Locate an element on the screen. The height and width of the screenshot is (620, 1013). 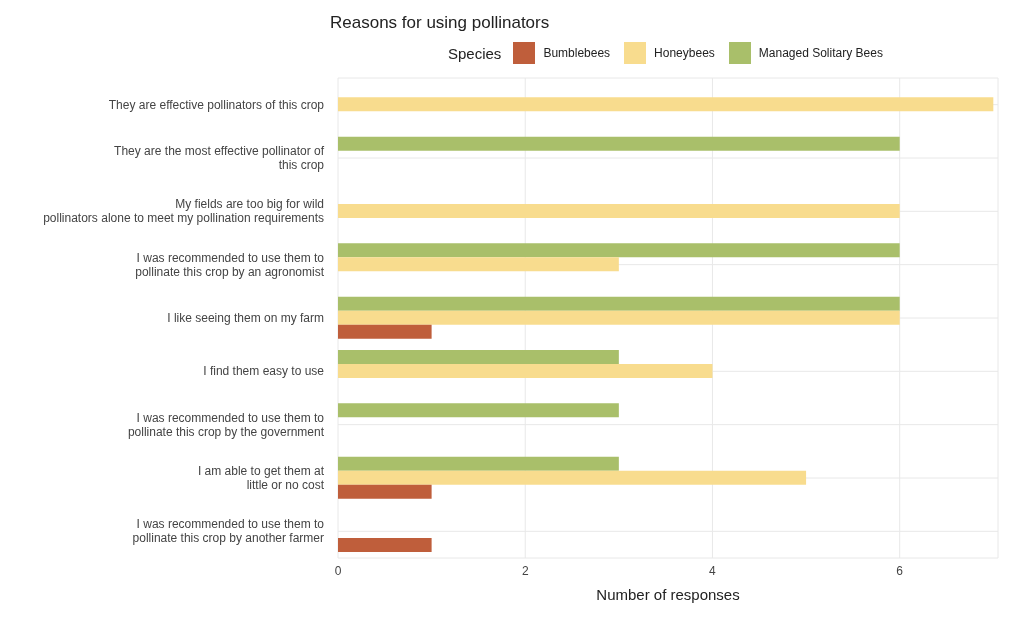
legend-title: Species is located at coordinates (475, 53).